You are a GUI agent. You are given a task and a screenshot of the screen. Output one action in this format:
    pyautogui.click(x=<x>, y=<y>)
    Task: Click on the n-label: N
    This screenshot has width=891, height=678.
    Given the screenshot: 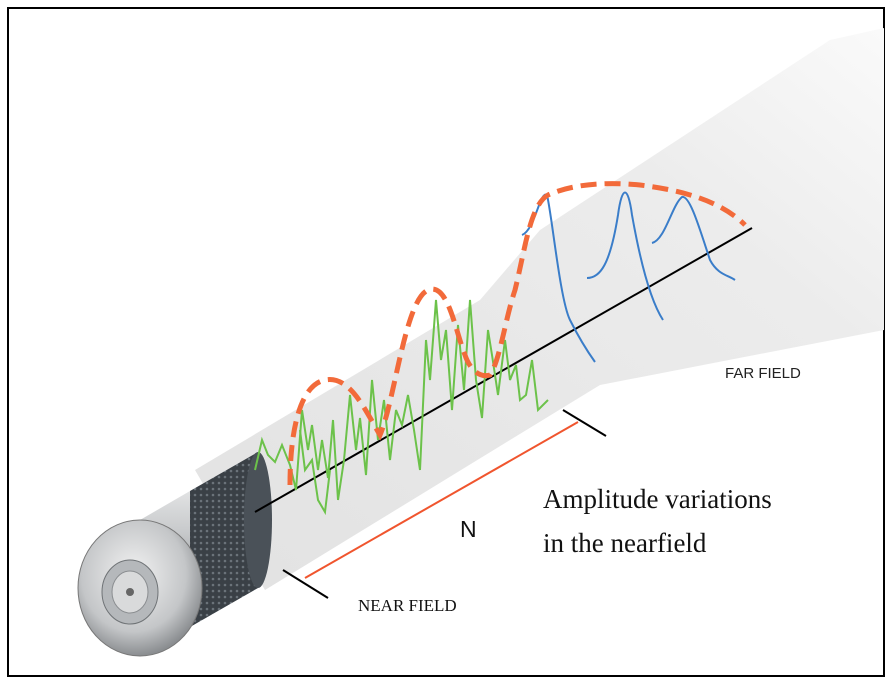 What is the action you would take?
    pyautogui.click(x=468, y=529)
    